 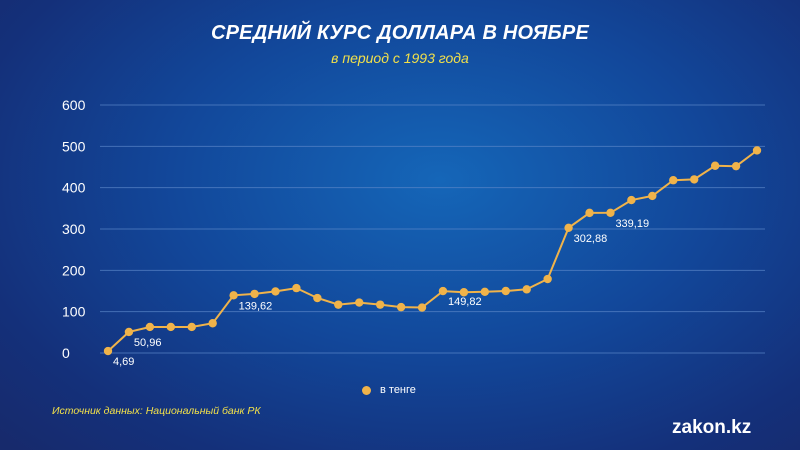 What do you see at coordinates (400, 58) in the screenshot?
I see `chart-subtitle: в период с 1993 года` at bounding box center [400, 58].